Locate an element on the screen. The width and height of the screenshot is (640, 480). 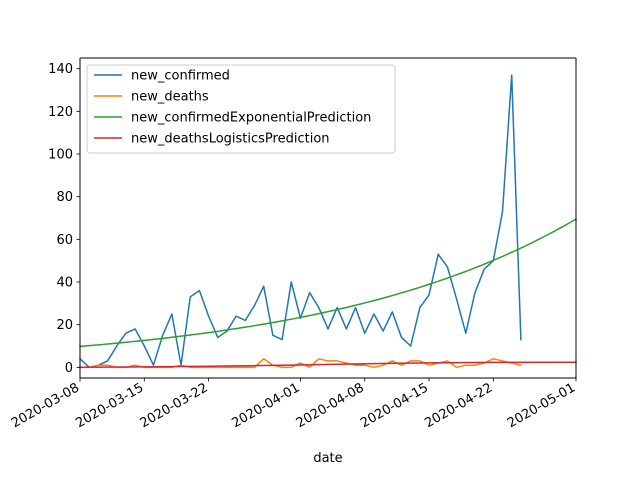
legend-label: new_deathsLogisticsPrediction is located at coordinates (230, 139).